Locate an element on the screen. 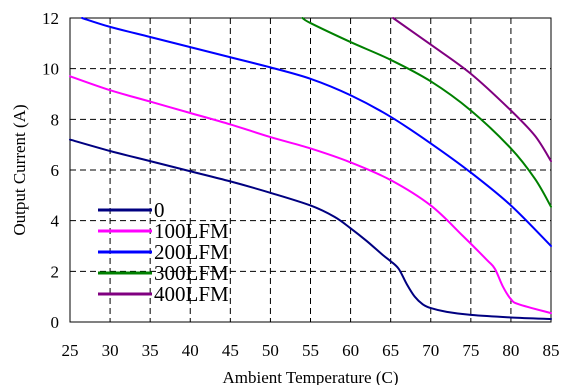  x-tick-label: 55 is located at coordinates (310, 350).